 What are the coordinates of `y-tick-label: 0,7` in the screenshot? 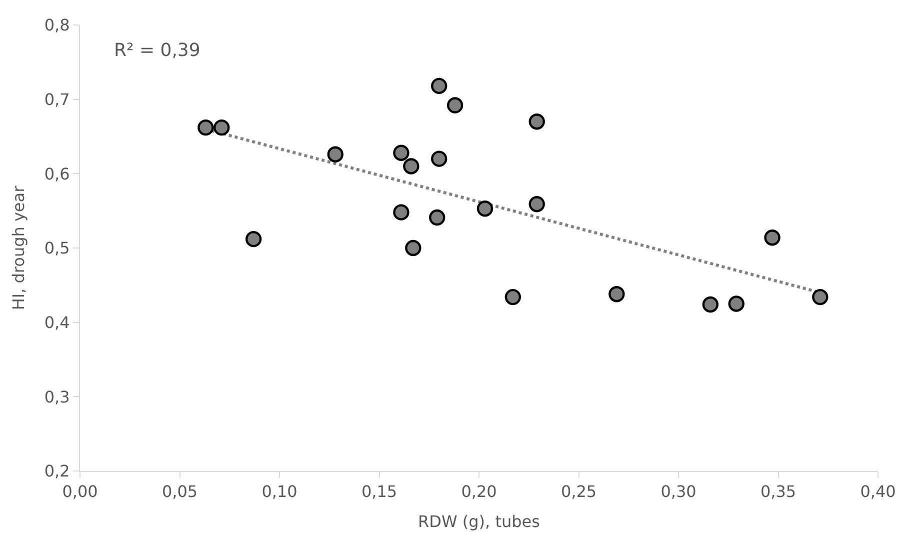 It's located at (57, 99).